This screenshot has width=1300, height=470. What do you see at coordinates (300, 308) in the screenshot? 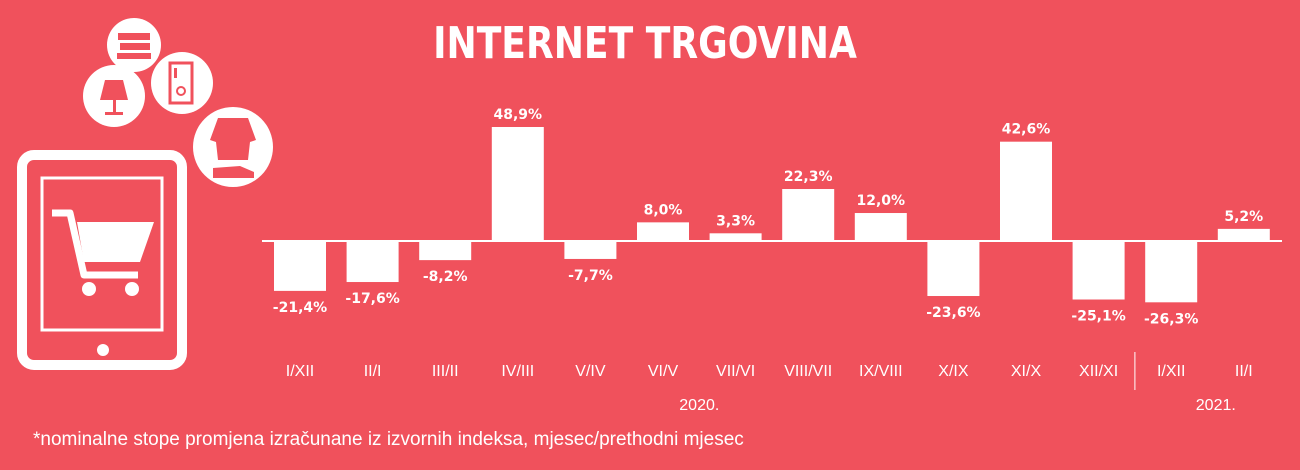
I see `data-label: -21,4%` at bounding box center [300, 308].